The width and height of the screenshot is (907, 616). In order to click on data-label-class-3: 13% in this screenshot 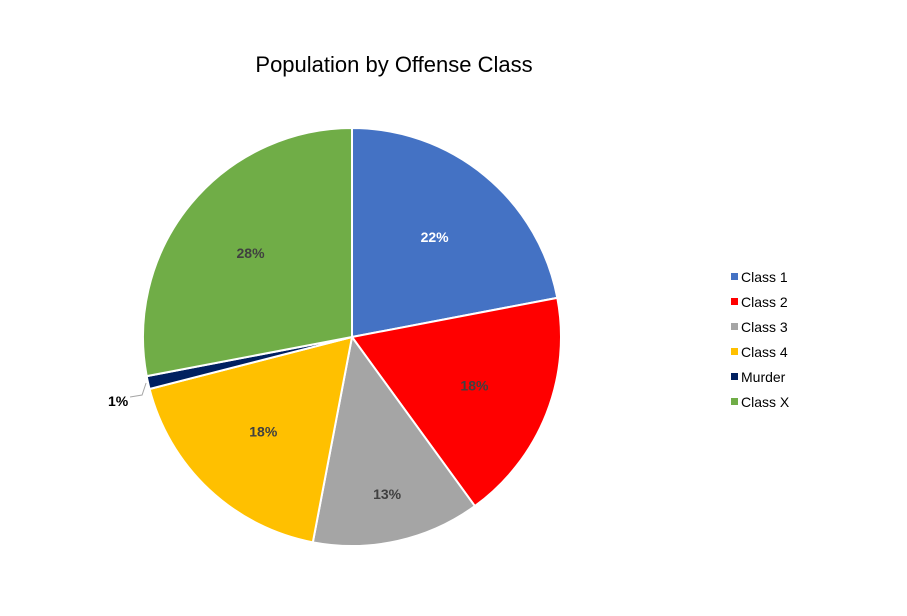, I will do `click(387, 494)`.